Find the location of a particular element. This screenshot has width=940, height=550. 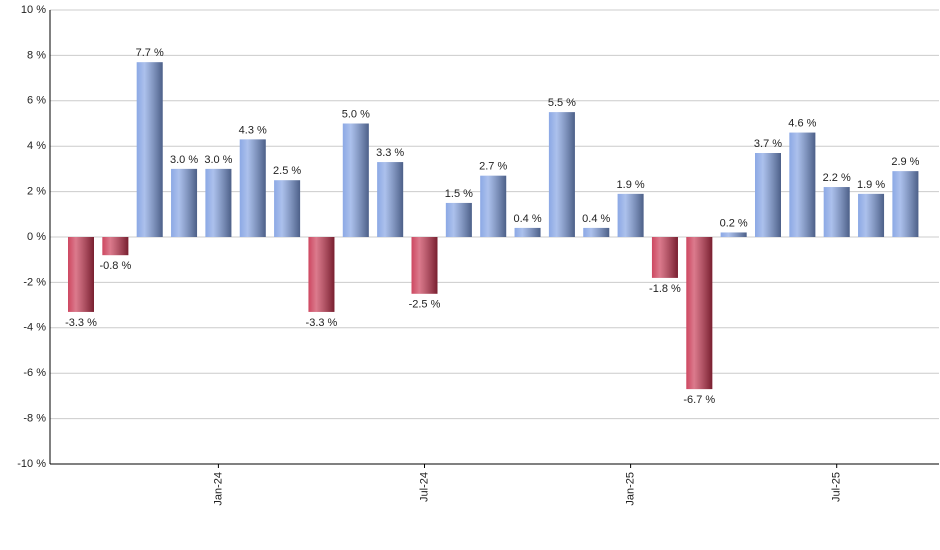

value-label: 4.6 % is located at coordinates (802, 123).